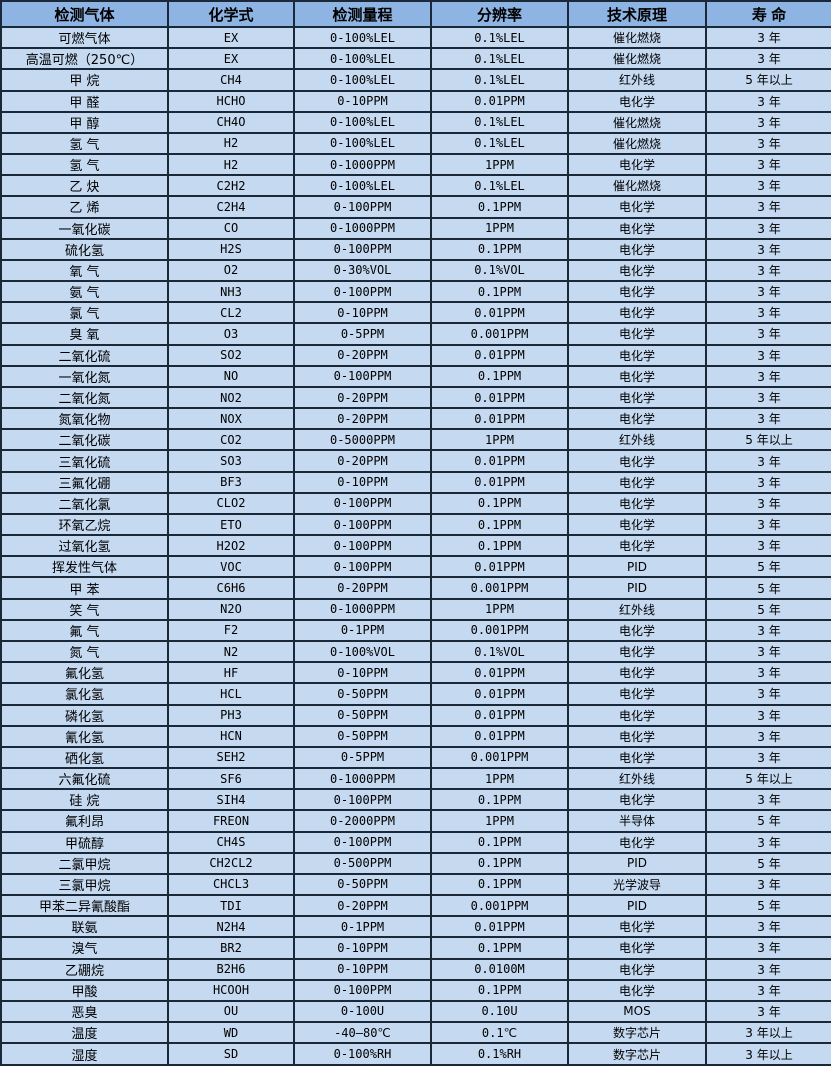 The width and height of the screenshot is (831, 1075). What do you see at coordinates (231, 884) in the screenshot?
I see `formula-cell: CHCL3` at bounding box center [231, 884].